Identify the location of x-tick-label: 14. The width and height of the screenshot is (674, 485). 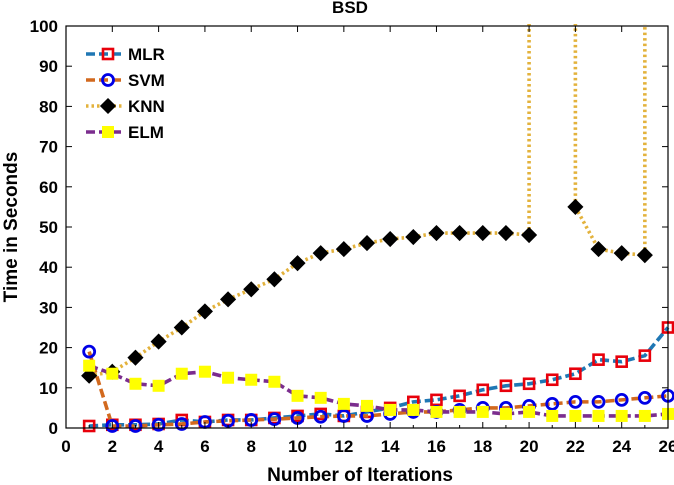
(390, 446).